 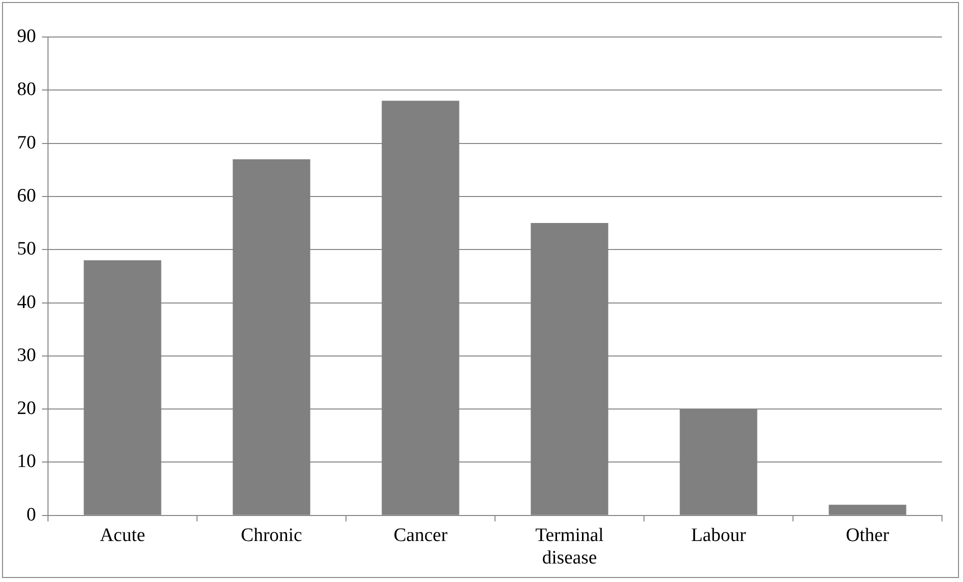 What do you see at coordinates (271, 535) in the screenshot?
I see `x-tick-label: Chronic` at bounding box center [271, 535].